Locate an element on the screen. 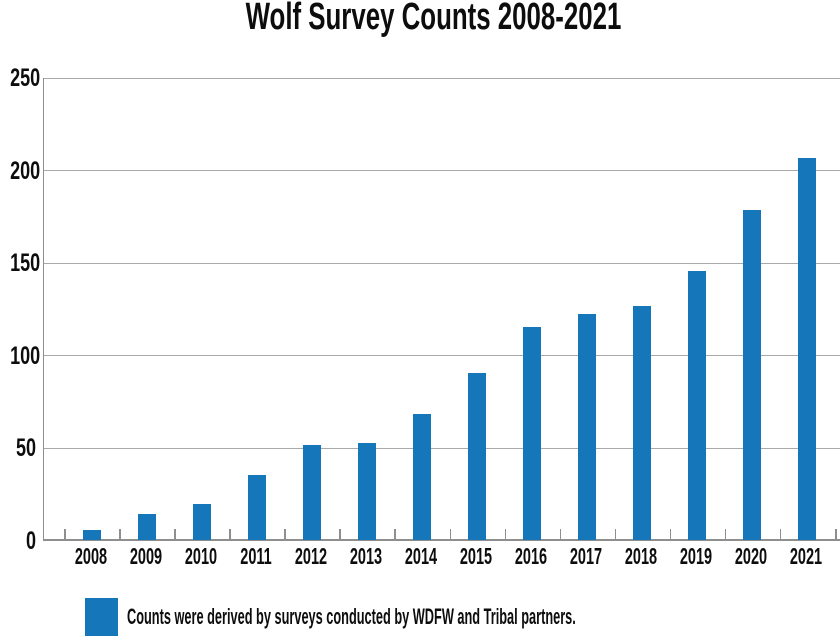  bar-2012 is located at coordinates (311, 492).